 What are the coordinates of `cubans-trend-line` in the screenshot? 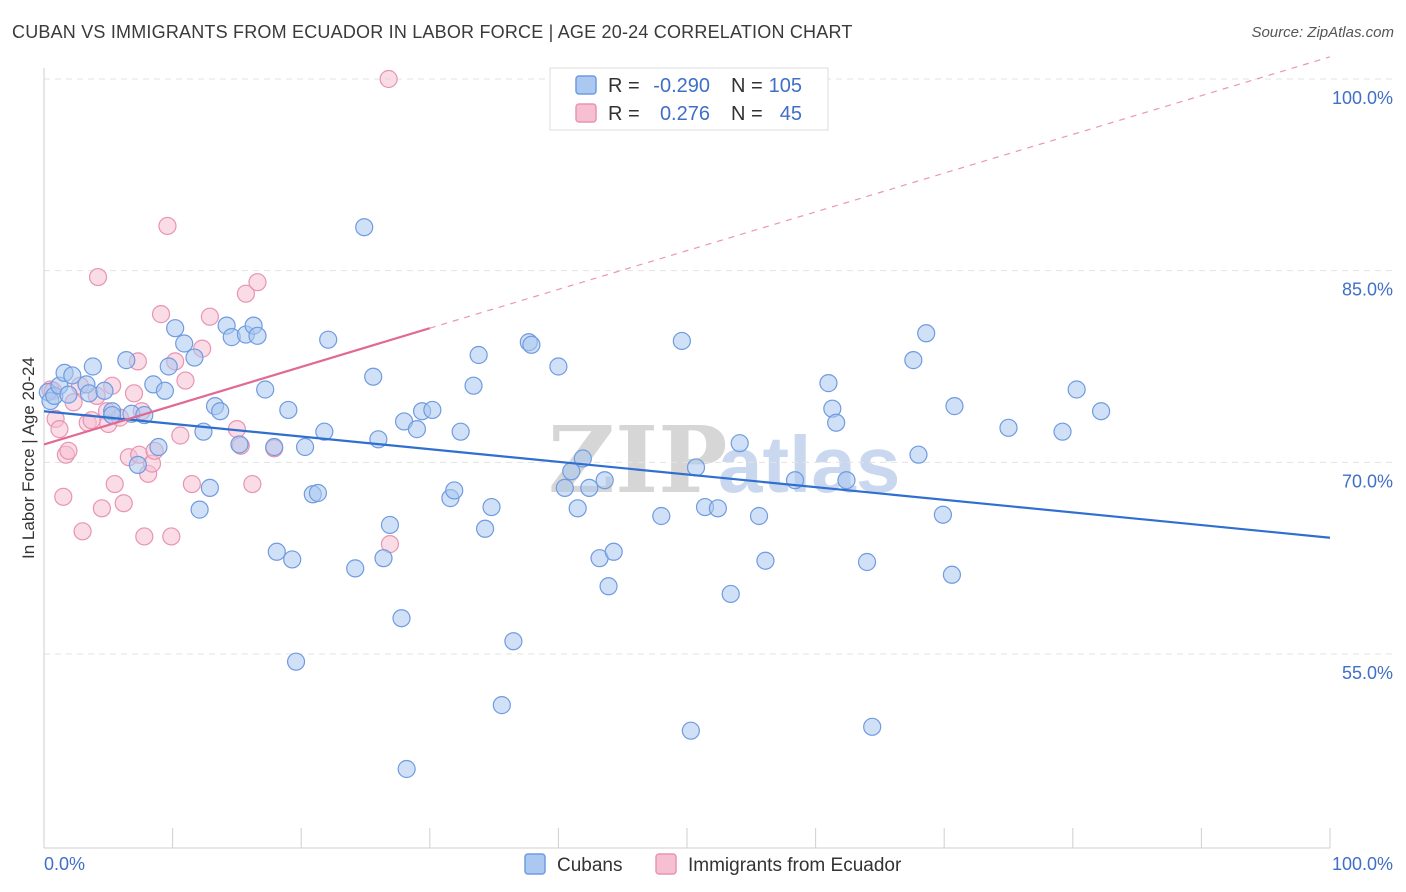 It's located at (687, 474).